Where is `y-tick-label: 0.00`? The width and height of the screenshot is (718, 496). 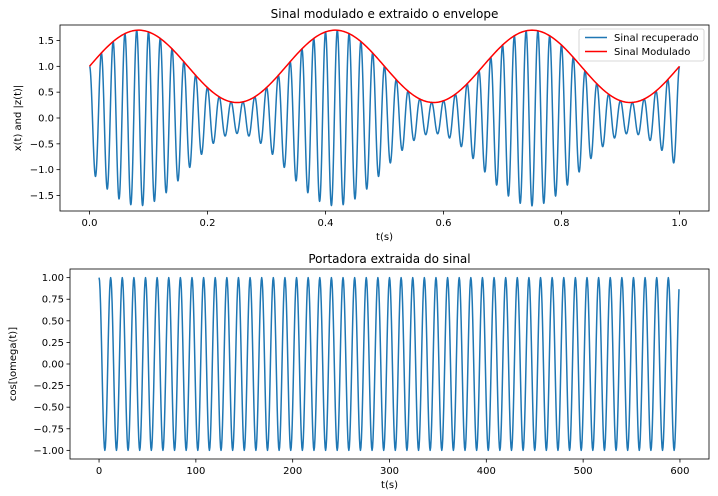 y-tick-label: 0.00 is located at coordinates (53, 365).